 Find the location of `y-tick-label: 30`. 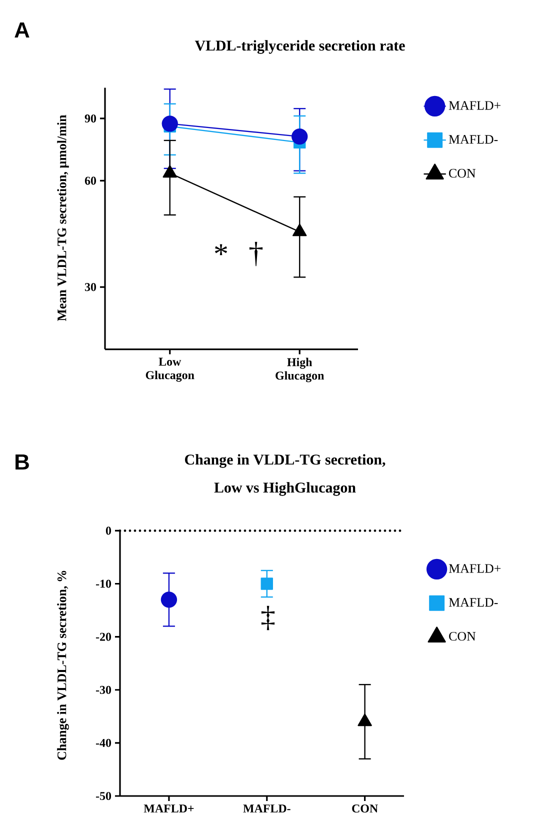

y-tick-label: 30 is located at coordinates (90, 287).